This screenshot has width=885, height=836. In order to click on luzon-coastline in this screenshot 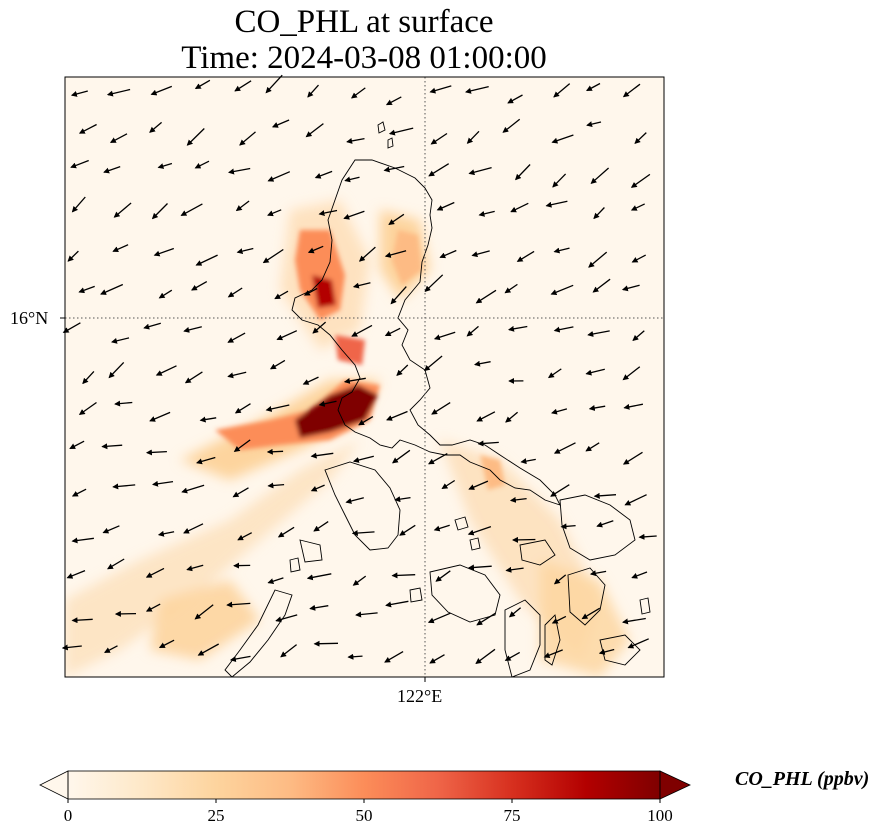, I will do `click(426, 332)`.